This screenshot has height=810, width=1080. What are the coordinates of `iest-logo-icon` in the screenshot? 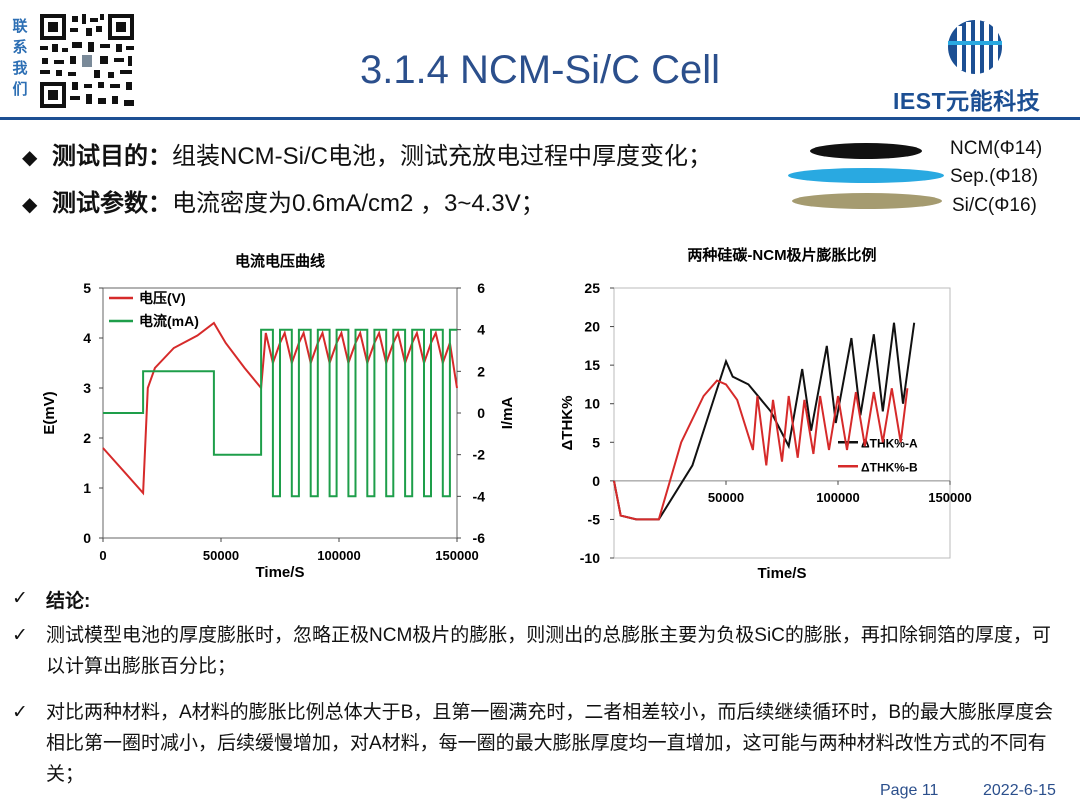 It's located at (975, 48).